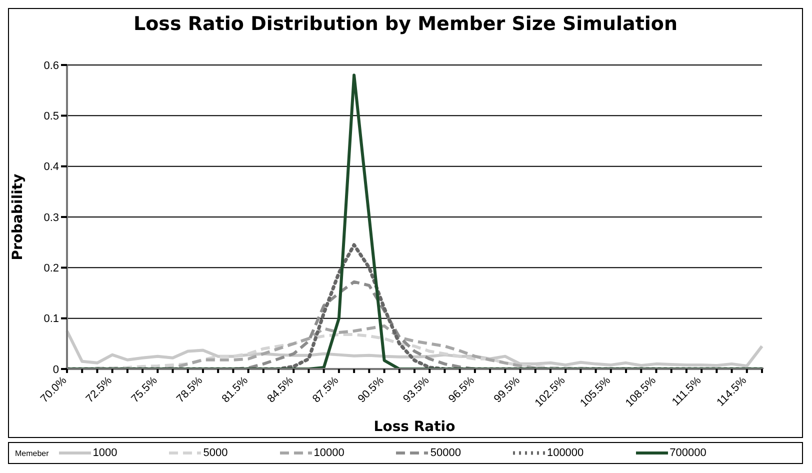  Describe the element at coordinates (51, 268) in the screenshot. I see `y-tick-label: 0.2` at that location.